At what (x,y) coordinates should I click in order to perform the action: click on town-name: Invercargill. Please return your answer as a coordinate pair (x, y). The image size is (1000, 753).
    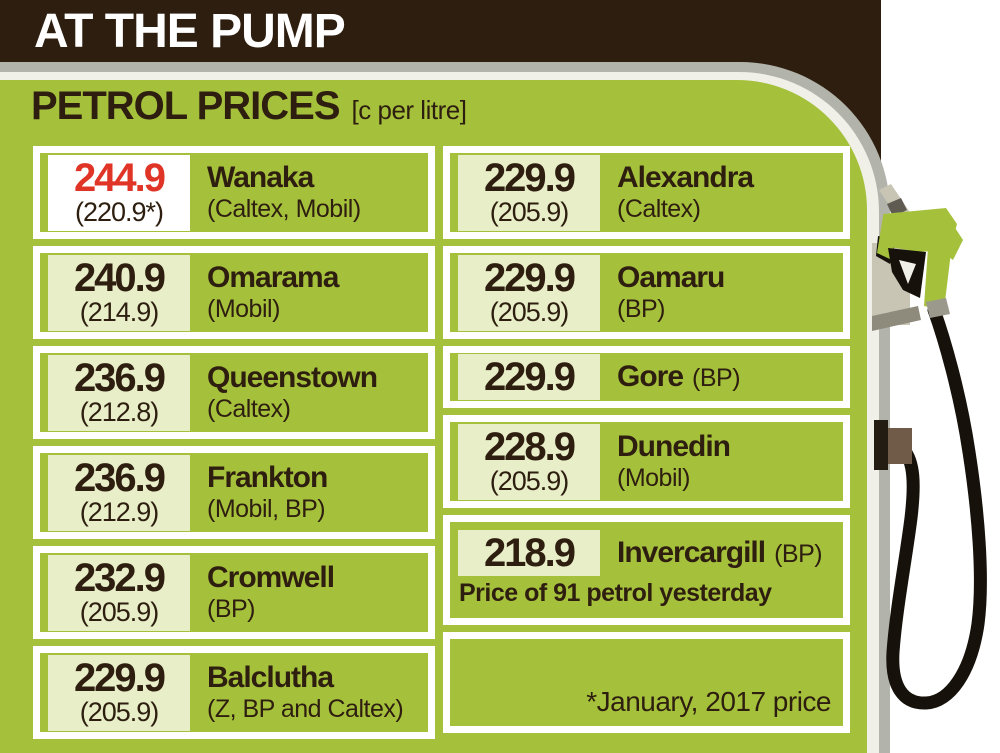
    Looking at the image, I should click on (691, 552).